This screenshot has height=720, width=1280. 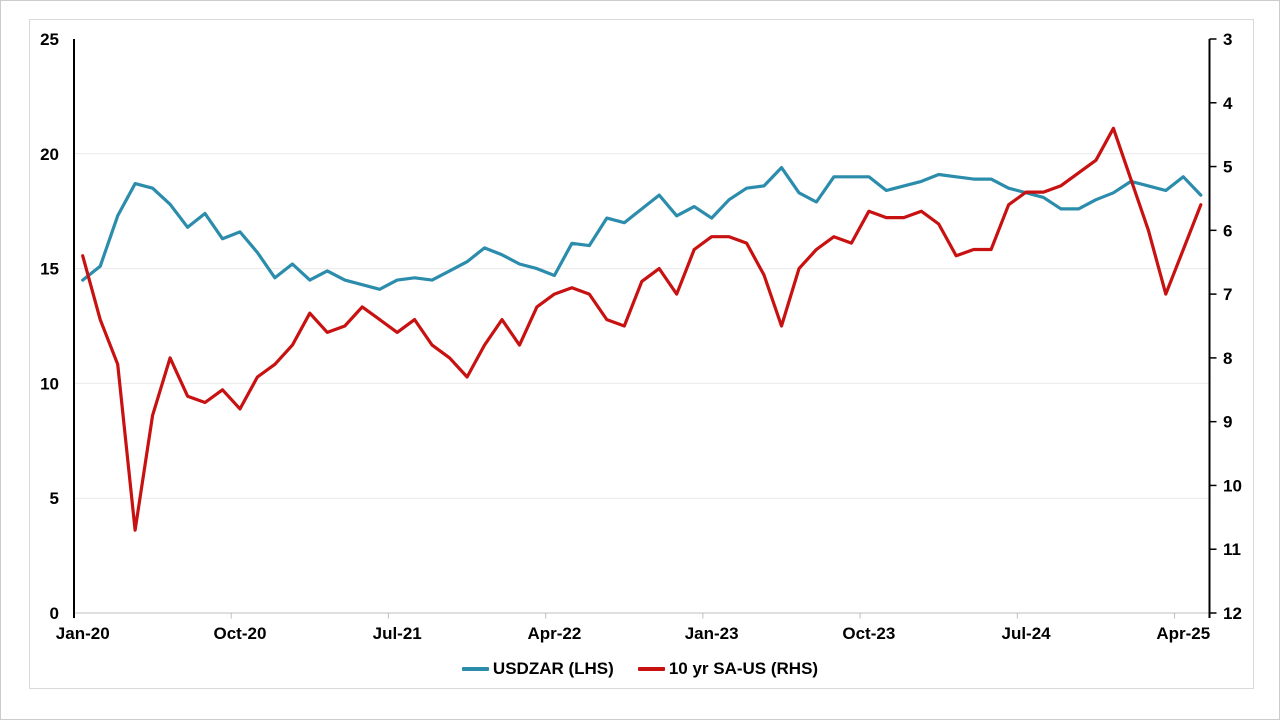 What do you see at coordinates (651, 669) in the screenshot?
I see `spread-legend-swatch` at bounding box center [651, 669].